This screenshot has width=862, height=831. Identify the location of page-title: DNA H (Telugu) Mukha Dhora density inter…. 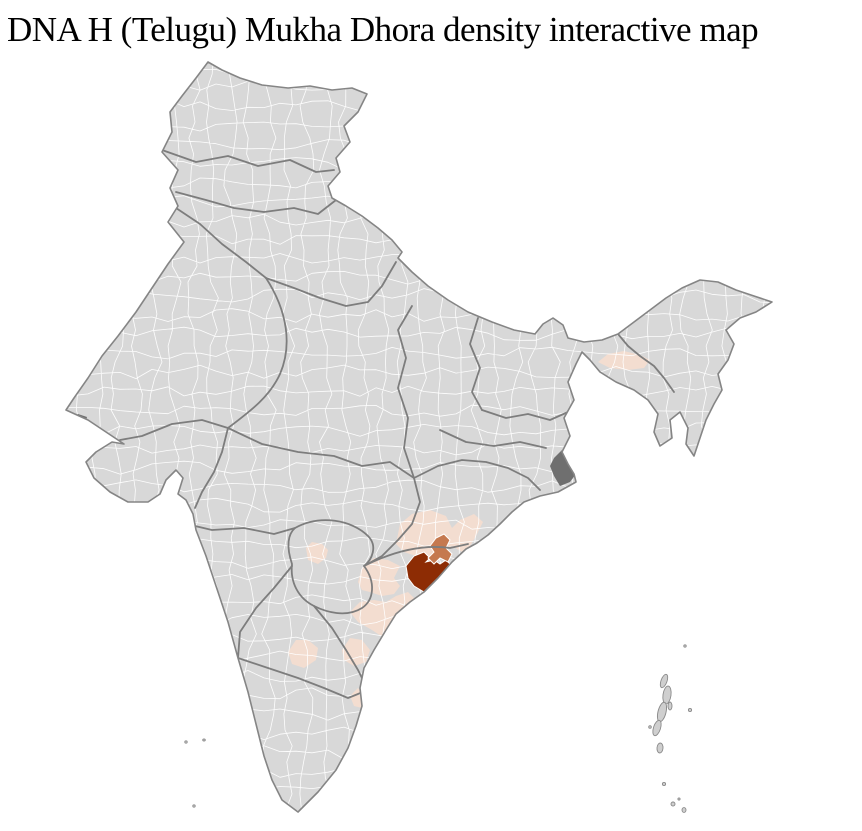
(383, 29).